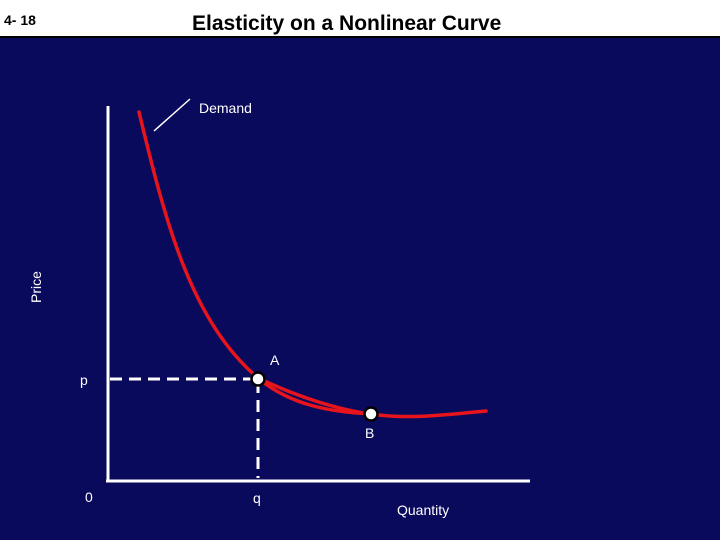 This screenshot has height=540, width=720. I want to click on y-axis-label: Price, so click(36, 287).